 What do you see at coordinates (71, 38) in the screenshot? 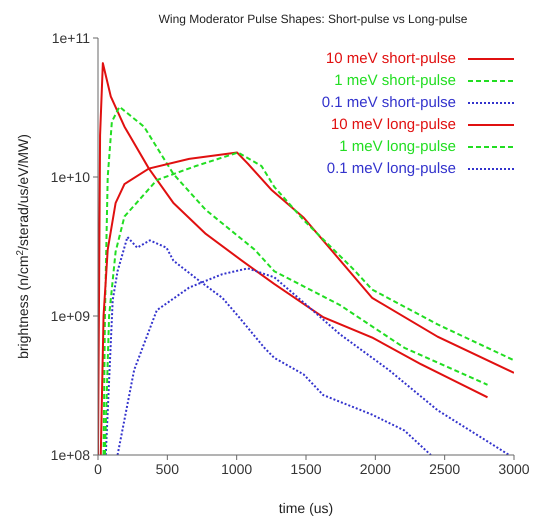
I see `y-tick-label: 1e+11` at bounding box center [71, 38].